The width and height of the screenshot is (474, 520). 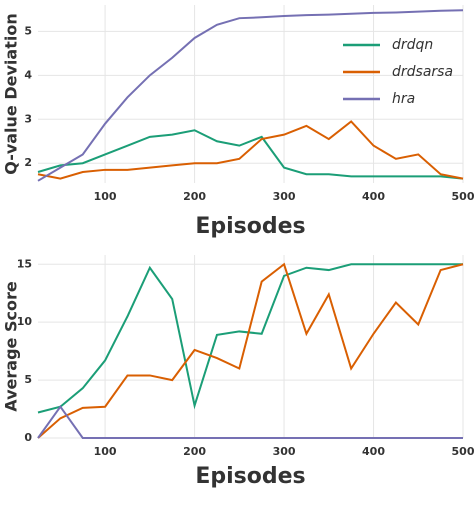 What do you see at coordinates (412, 45) in the screenshot?
I see `legend-label: drdqn` at bounding box center [412, 45].